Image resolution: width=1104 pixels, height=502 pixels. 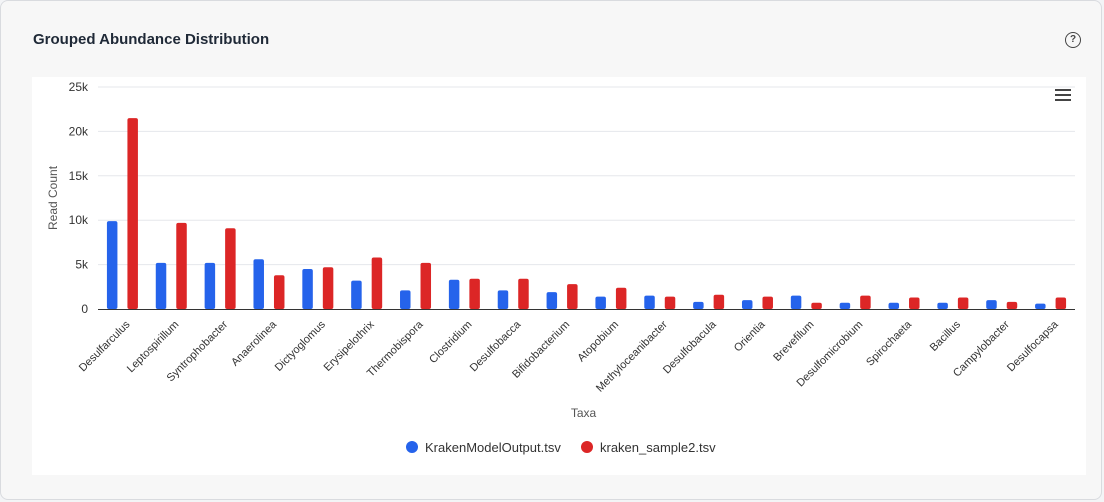 I want to click on x-tick-label: Desulfocapsa, so click(x=1033, y=346).